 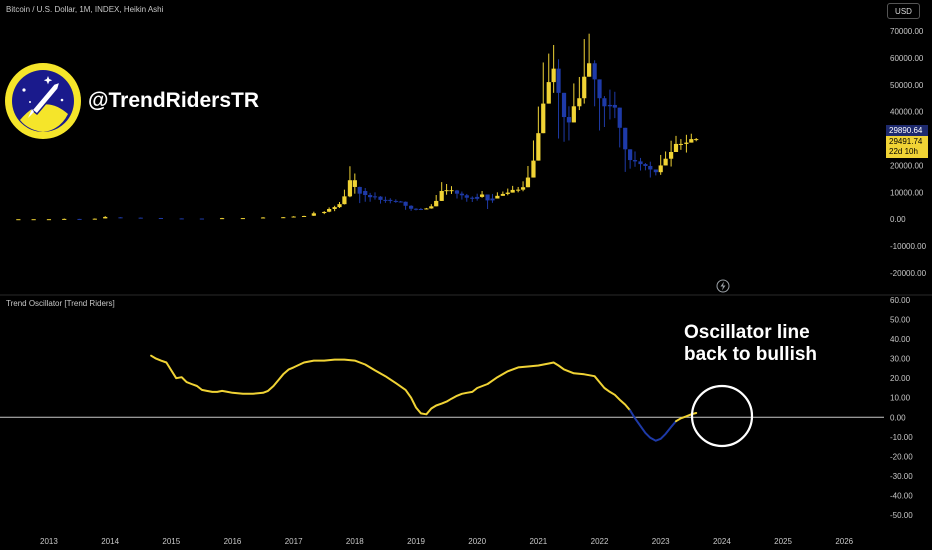 I want to click on price-tick-label: 0.00, so click(x=898, y=219).